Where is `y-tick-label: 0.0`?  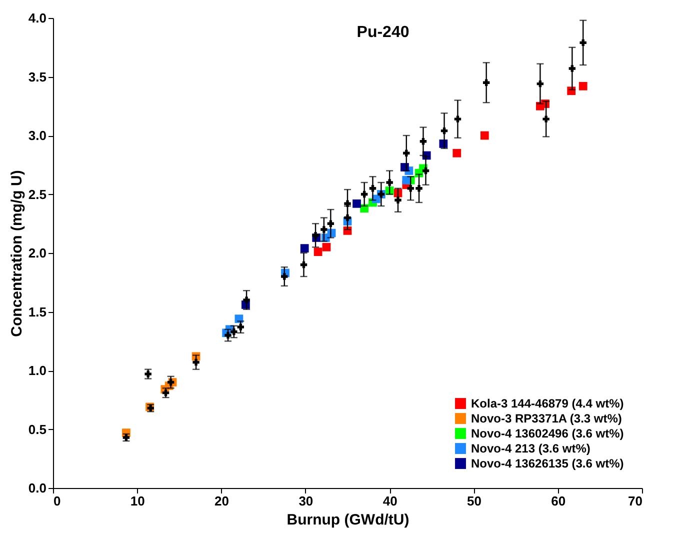 y-tick-label: 0.0 is located at coordinates (37, 488).